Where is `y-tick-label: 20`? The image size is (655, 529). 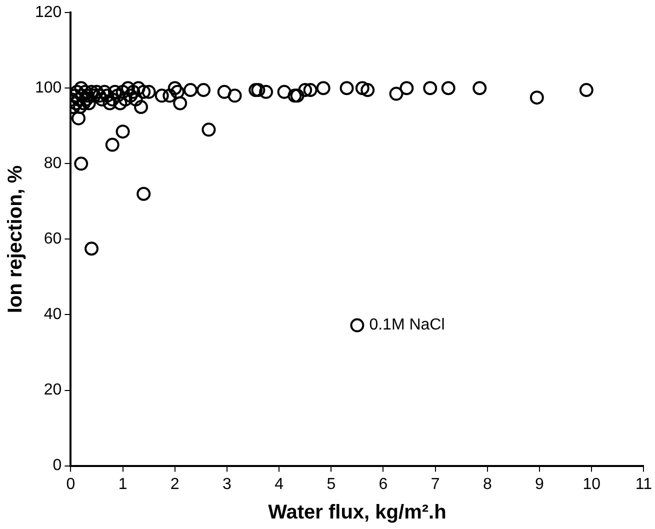
y-tick-label: 20 is located at coordinates (53, 390).